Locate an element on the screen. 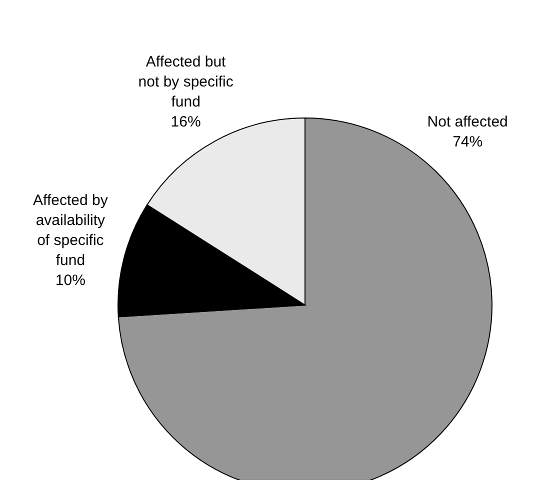  slice-label: Not affected is located at coordinates (467, 121).